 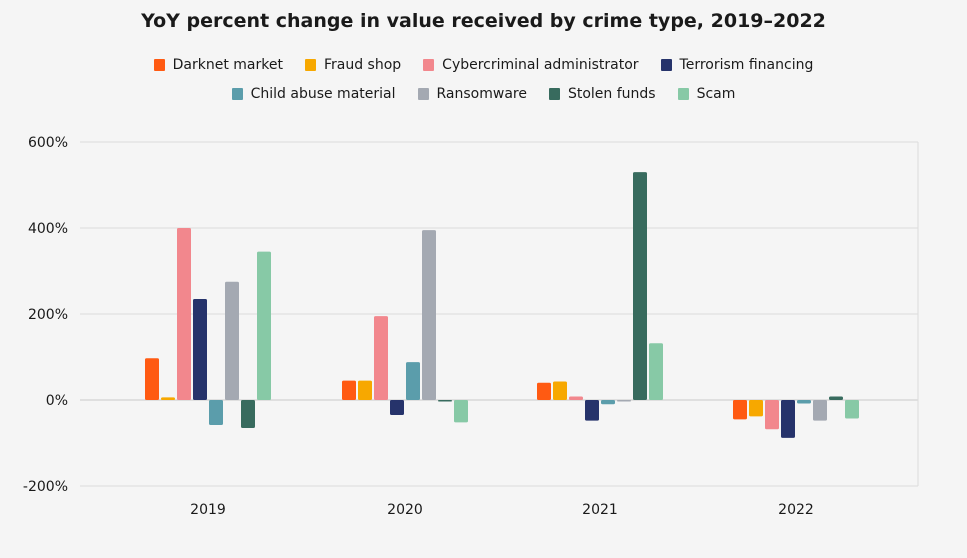 I want to click on y-tick-label: 600%, so click(x=48, y=143).